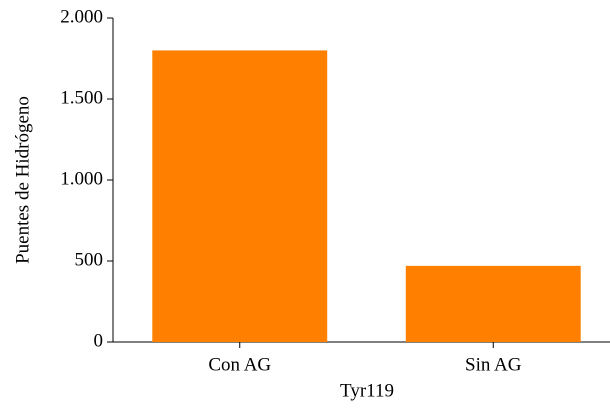 Image resolution: width=610 pixels, height=410 pixels. What do you see at coordinates (81, 178) in the screenshot?
I see `y-tick-label: 1.000` at bounding box center [81, 178].